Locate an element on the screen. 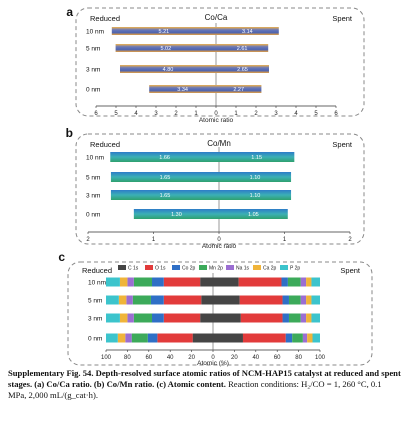 This screenshot has width=407, height=422. panel-a-tick-label: 2 is located at coordinates (256, 114).